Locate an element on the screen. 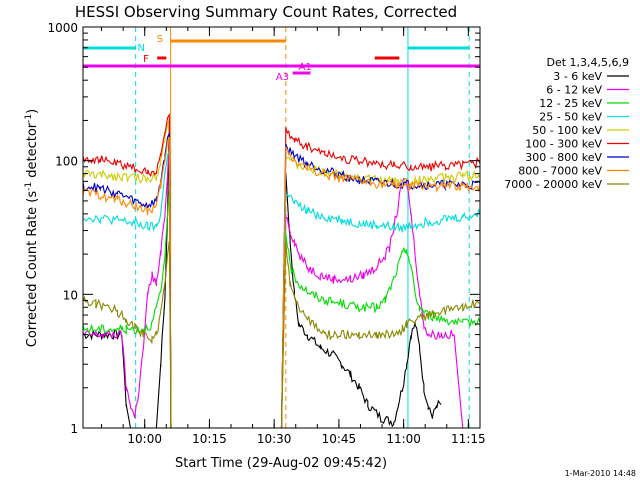 This screenshot has width=640, height=480. y-axis-label: Corrected Count Rate (s-1 detector-1) is located at coordinates (32, 228).